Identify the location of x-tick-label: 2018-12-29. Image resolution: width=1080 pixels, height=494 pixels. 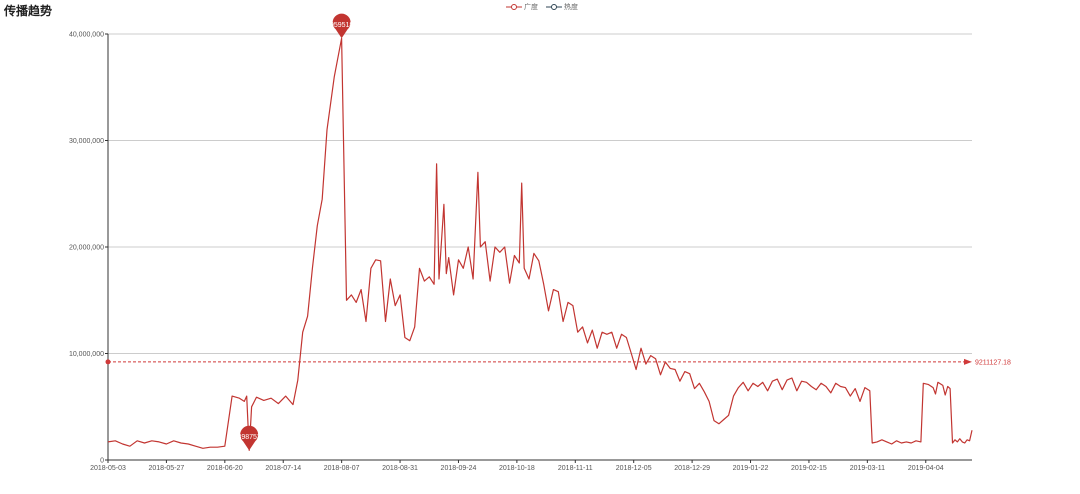
(692, 468).